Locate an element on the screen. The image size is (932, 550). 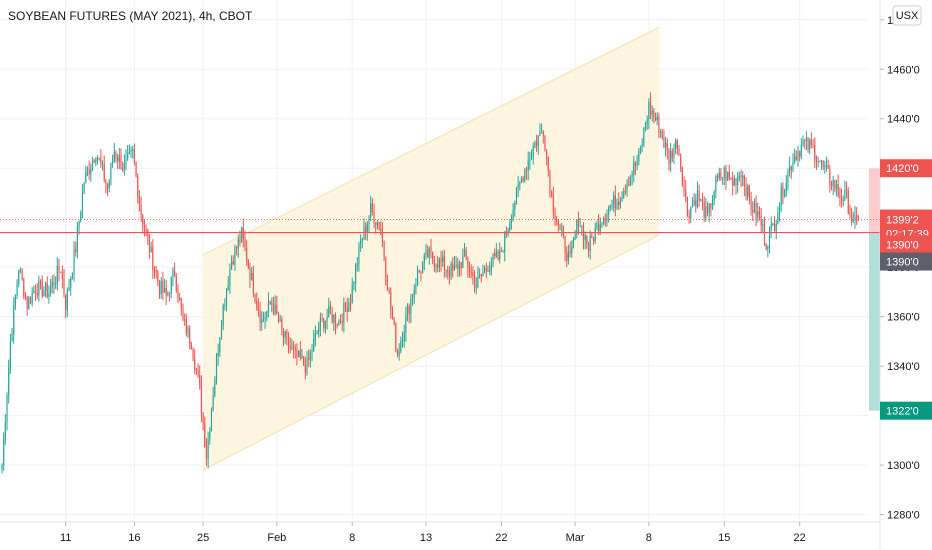
position-zones is located at coordinates (874, 289).